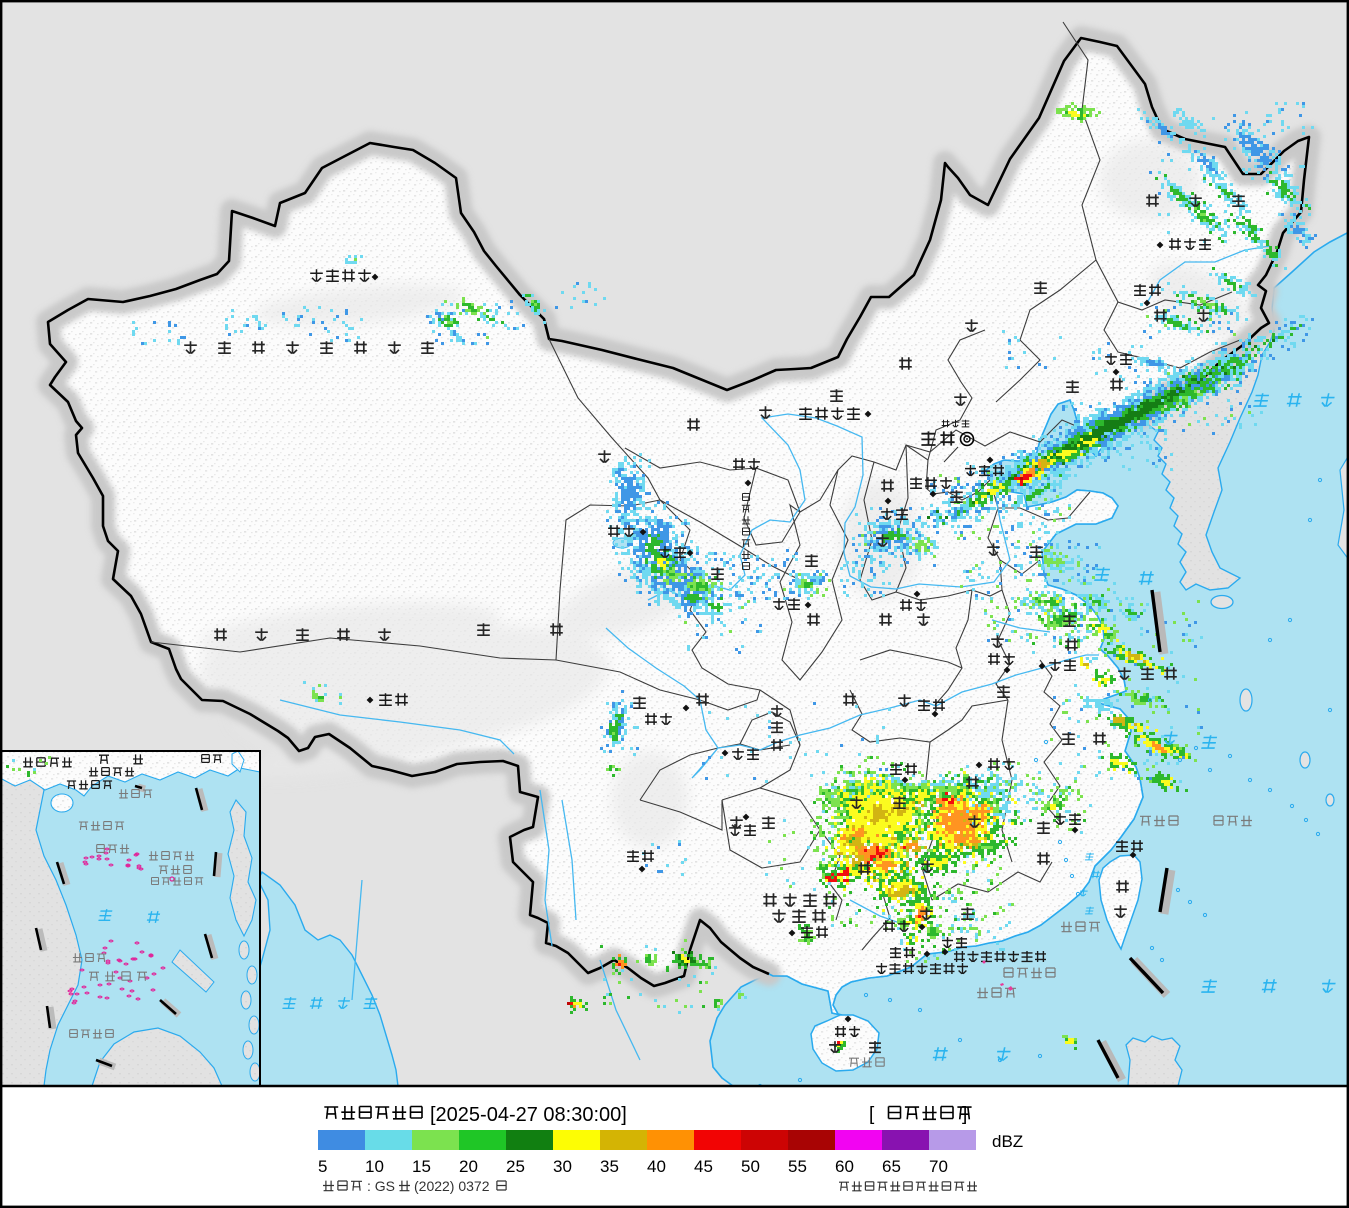 This screenshot has width=1349, height=1208. What do you see at coordinates (703, 1166) in the screenshot?
I see `svg-text: 45` at bounding box center [703, 1166].